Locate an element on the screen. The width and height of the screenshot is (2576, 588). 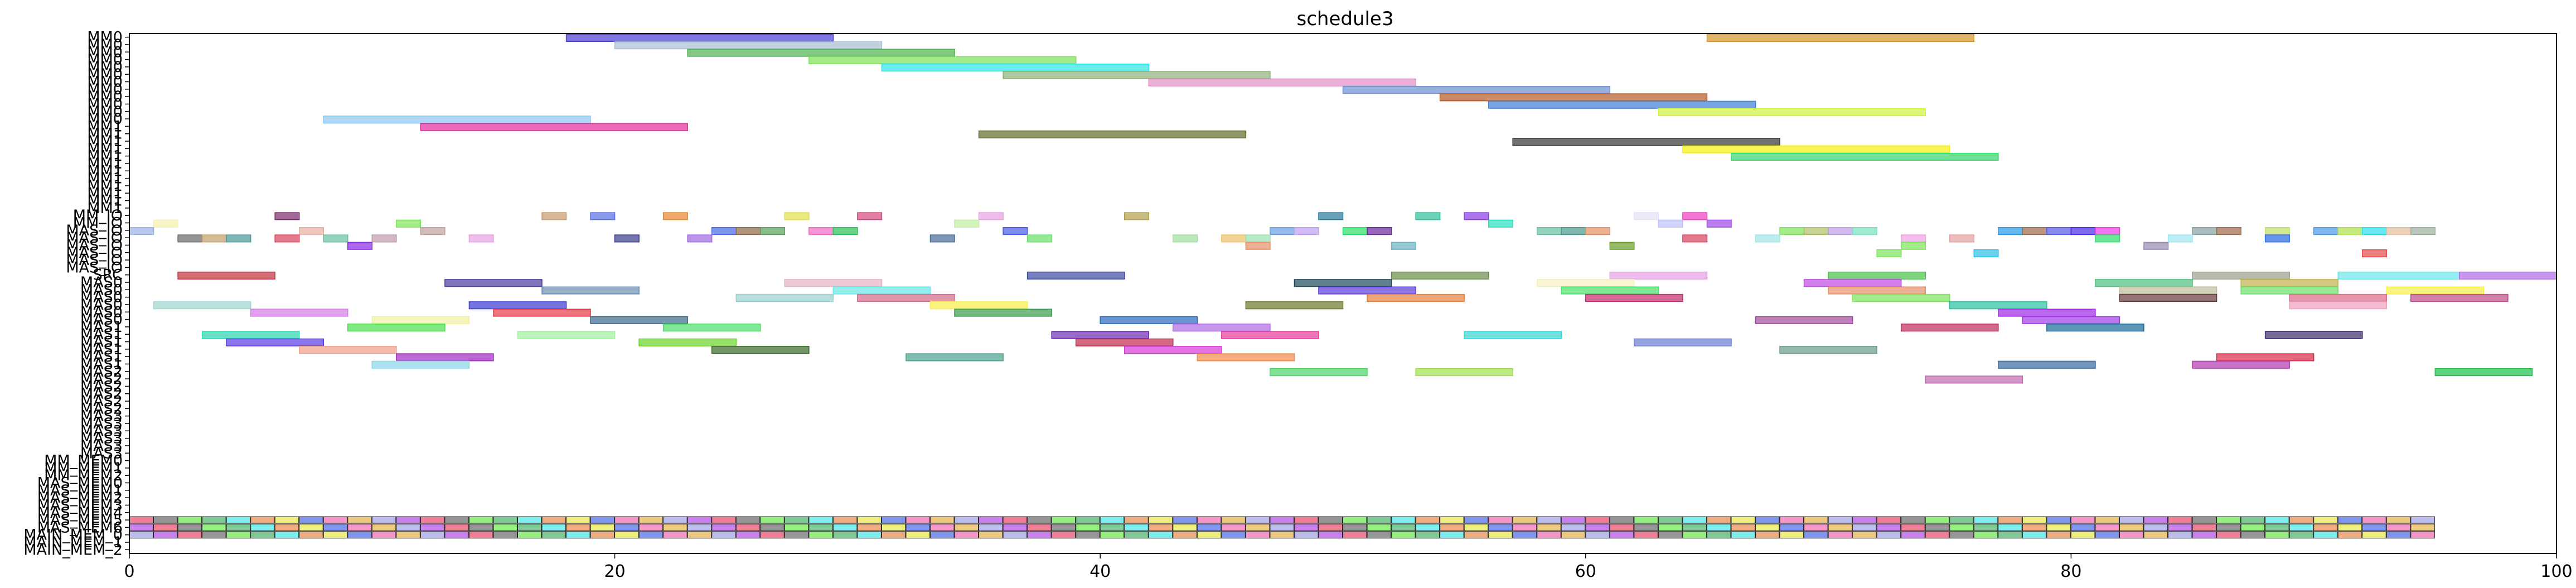
y-tick-label: MM1 is located at coordinates (105, 141).